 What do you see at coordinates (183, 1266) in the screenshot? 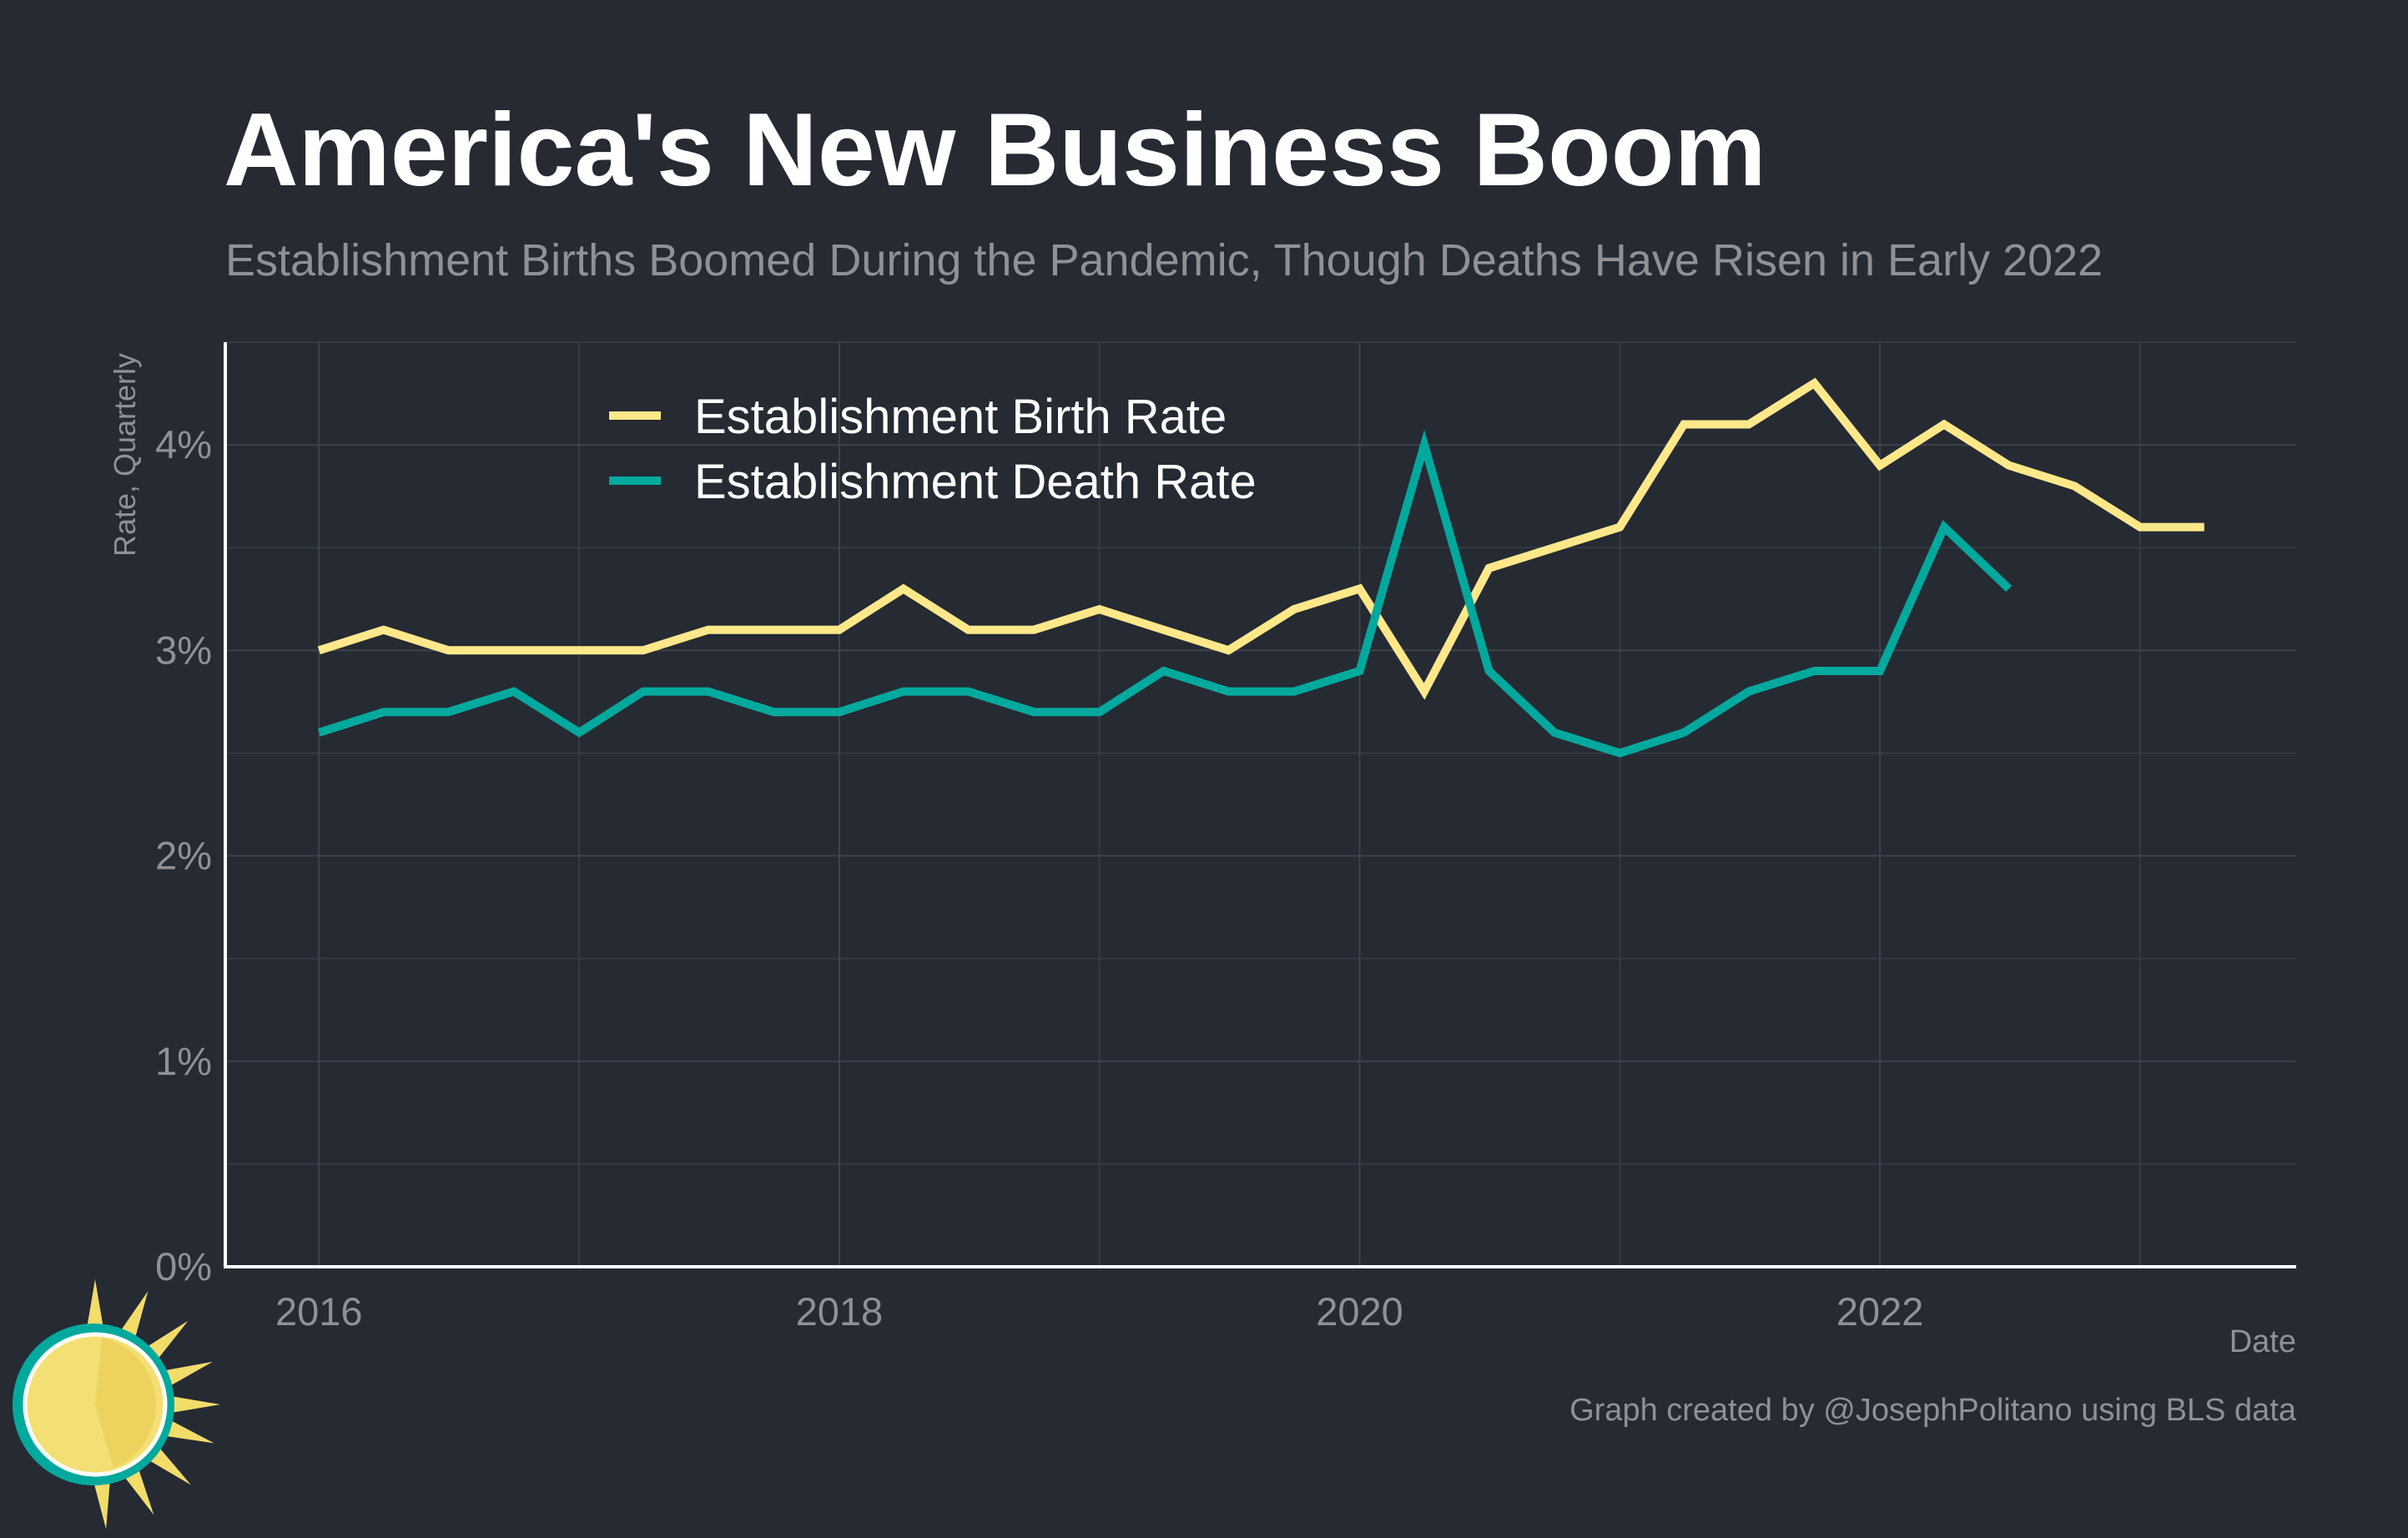
I see `y-tick-label: 0%` at bounding box center [183, 1266].